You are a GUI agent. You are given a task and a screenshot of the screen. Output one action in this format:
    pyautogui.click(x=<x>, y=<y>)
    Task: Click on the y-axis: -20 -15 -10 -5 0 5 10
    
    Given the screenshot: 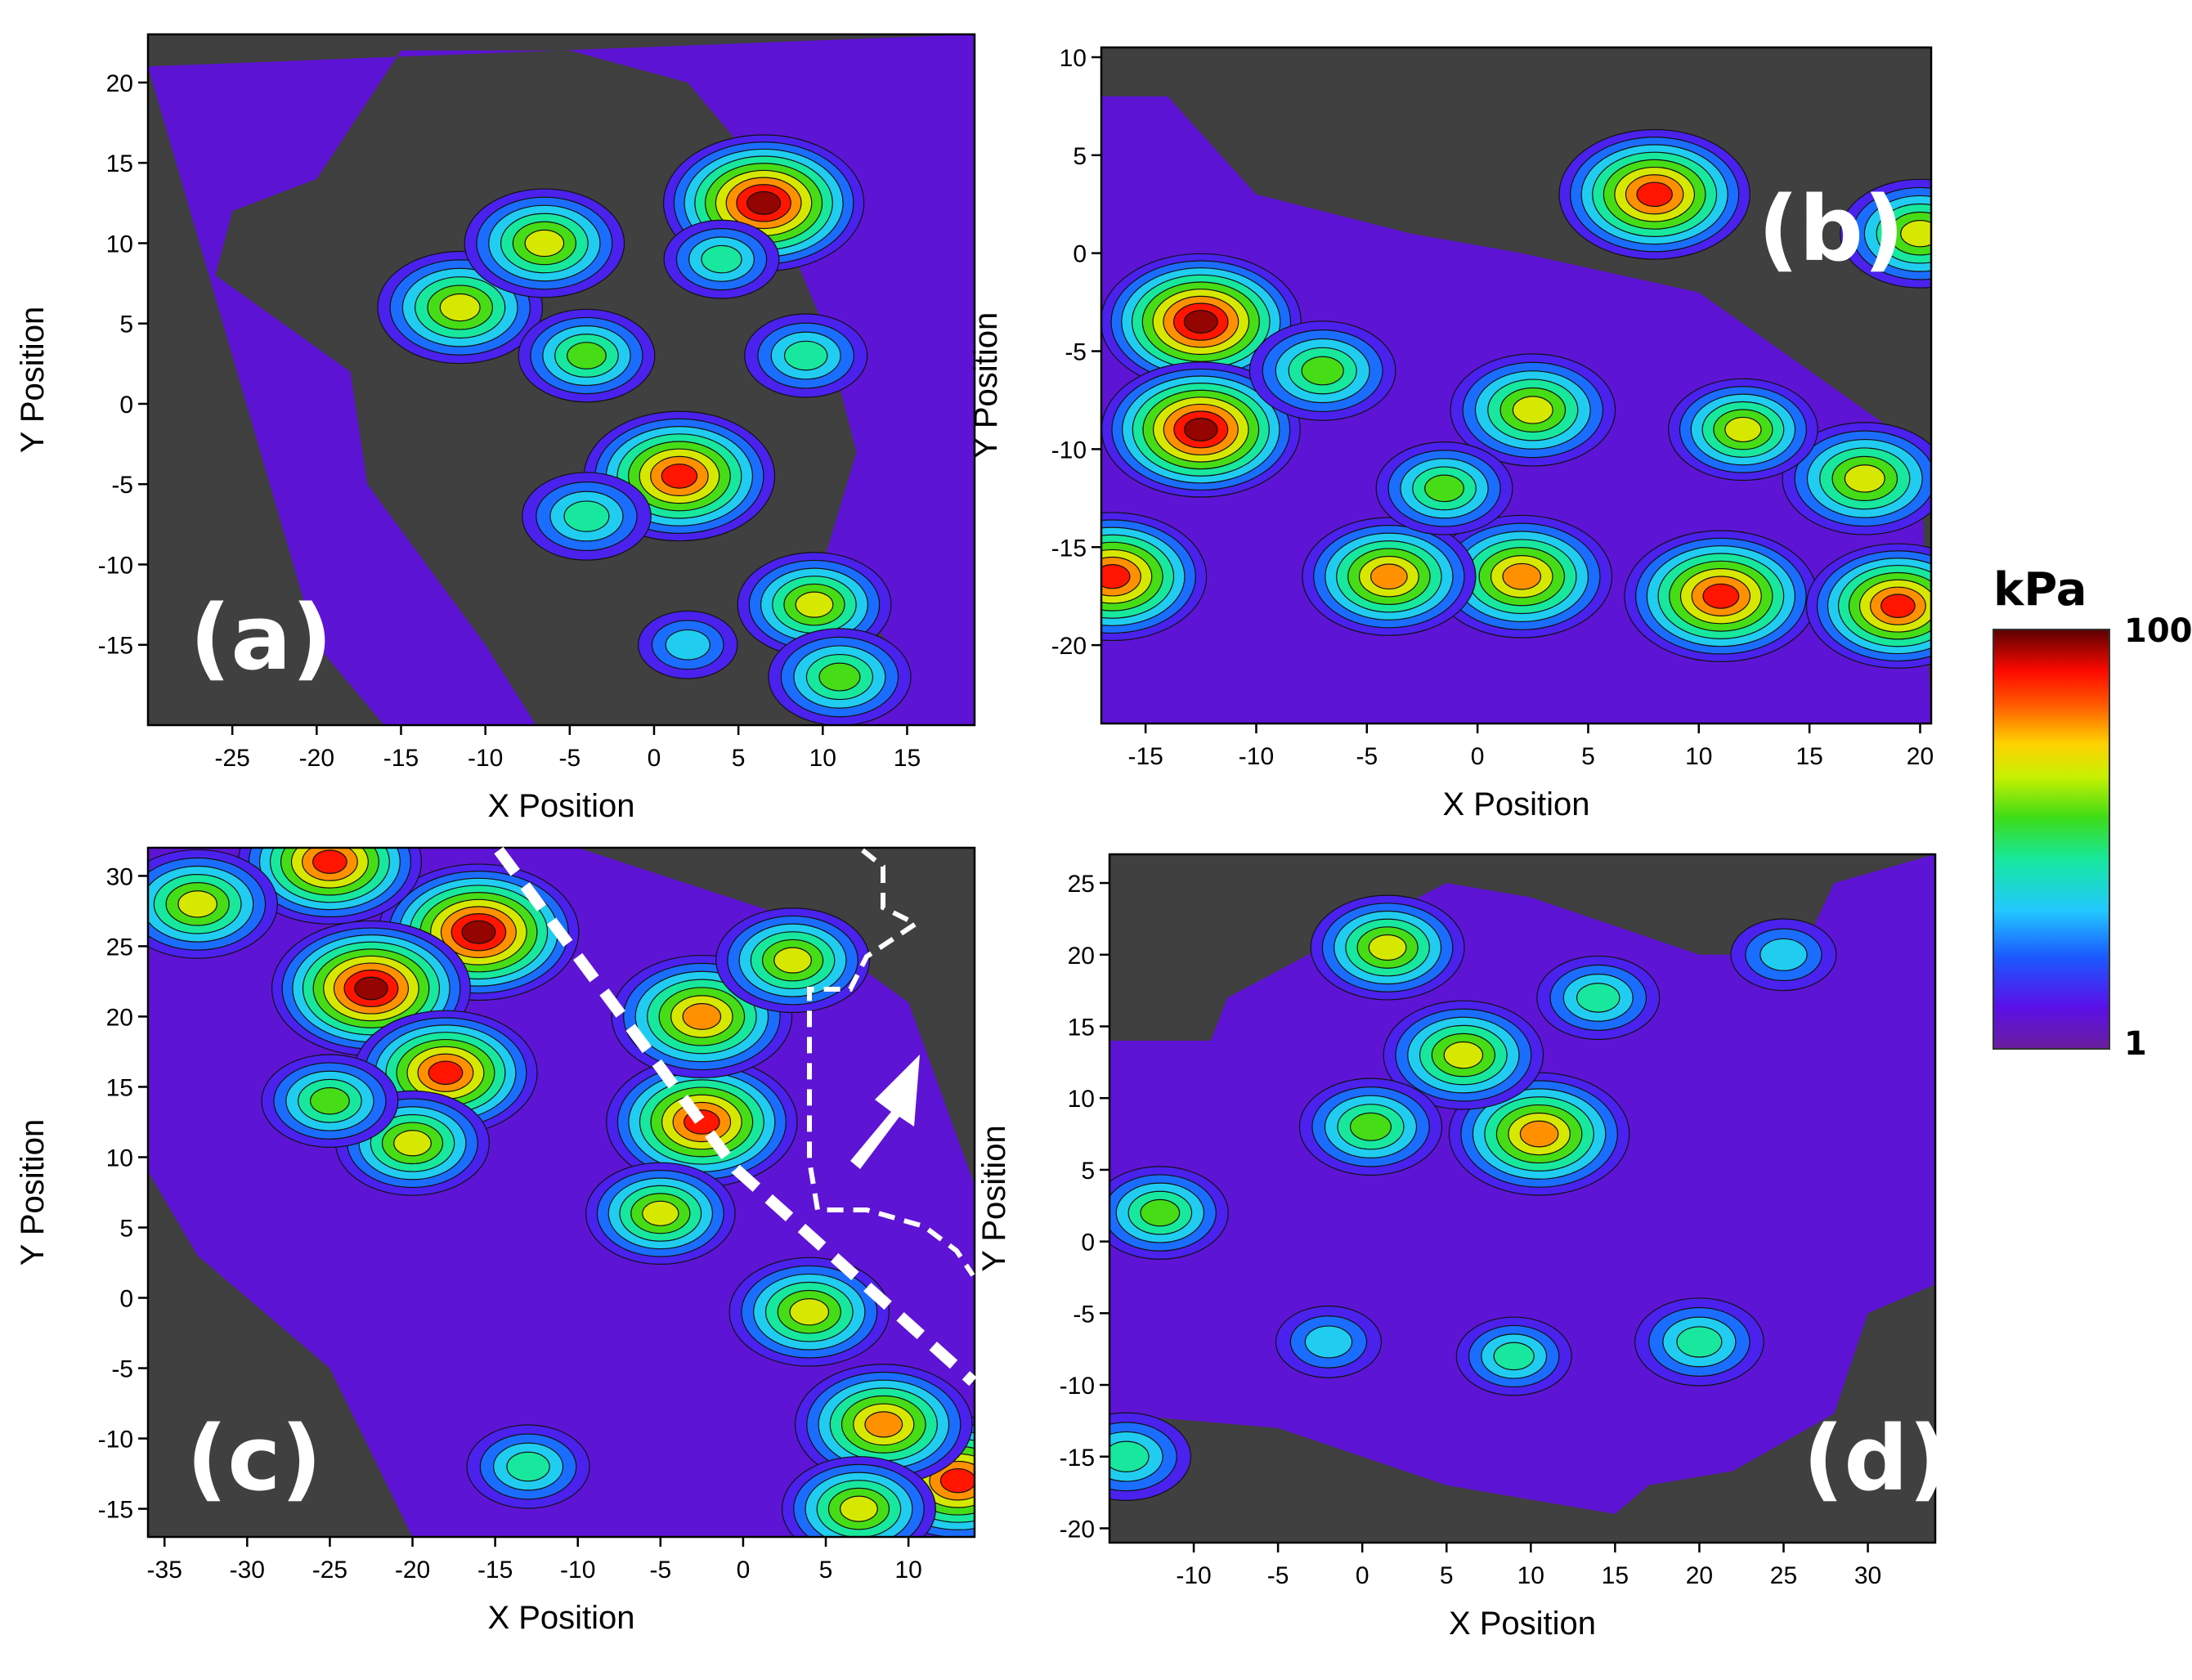 What is the action you would take?
    pyautogui.click(x=1076, y=352)
    